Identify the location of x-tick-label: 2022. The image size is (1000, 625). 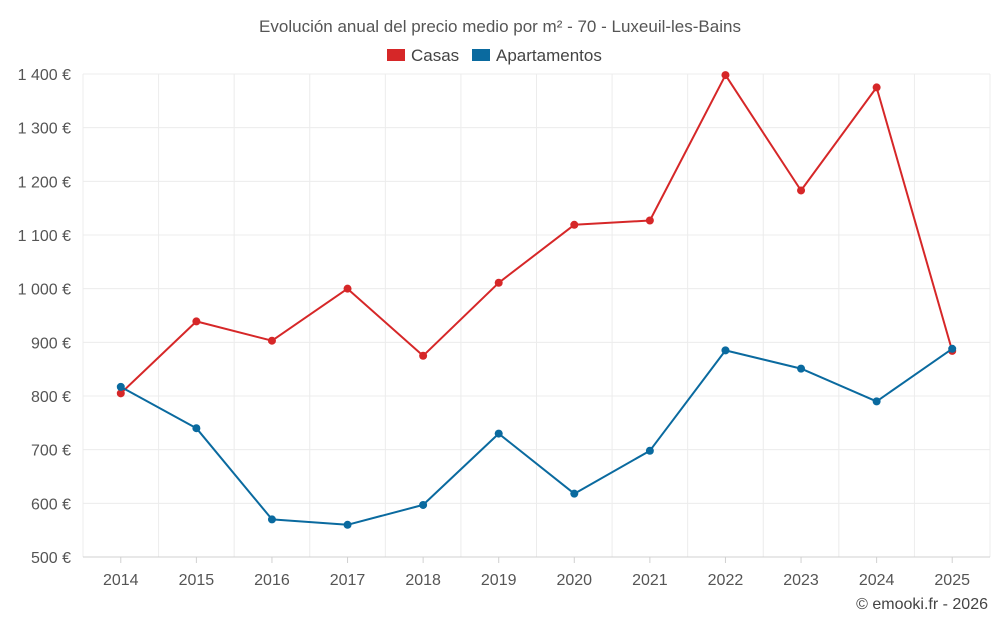
(726, 580).